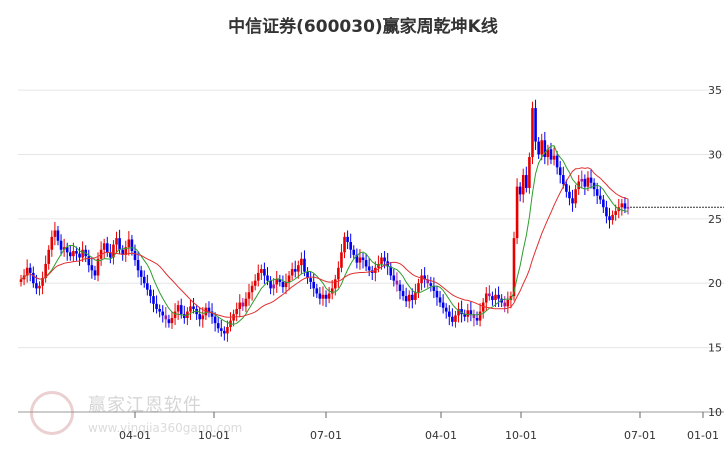 The height and width of the screenshot is (450, 726). I want to click on x-tick-label: 01-01, so click(703, 435).